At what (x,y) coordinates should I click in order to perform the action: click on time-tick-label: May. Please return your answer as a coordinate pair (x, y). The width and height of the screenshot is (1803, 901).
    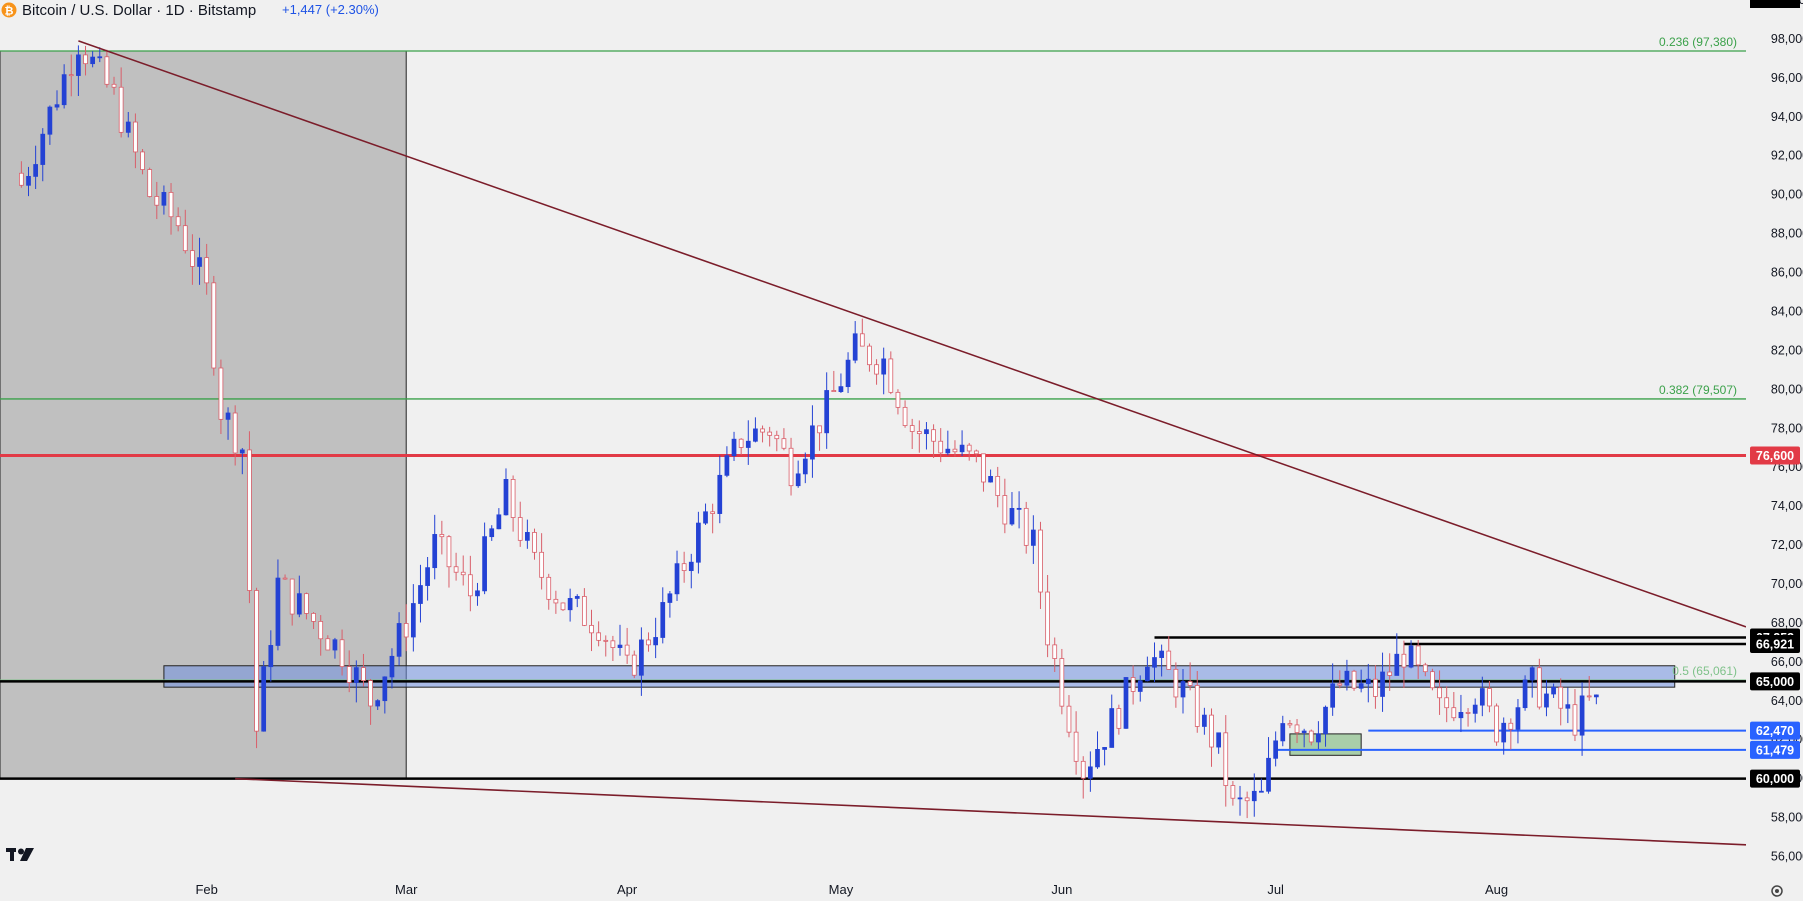
    Looking at the image, I should click on (841, 889).